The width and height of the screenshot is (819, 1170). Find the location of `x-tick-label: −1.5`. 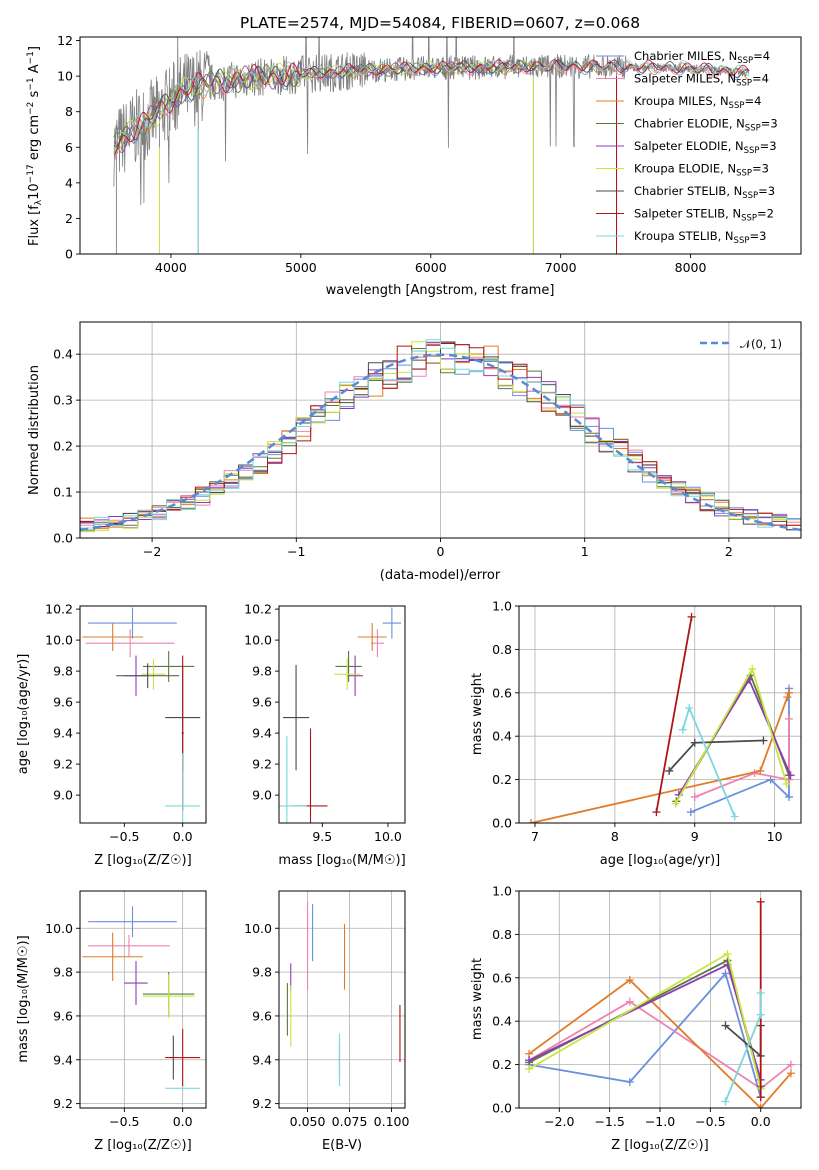

x-tick-label: −1.5 is located at coordinates (609, 1121).